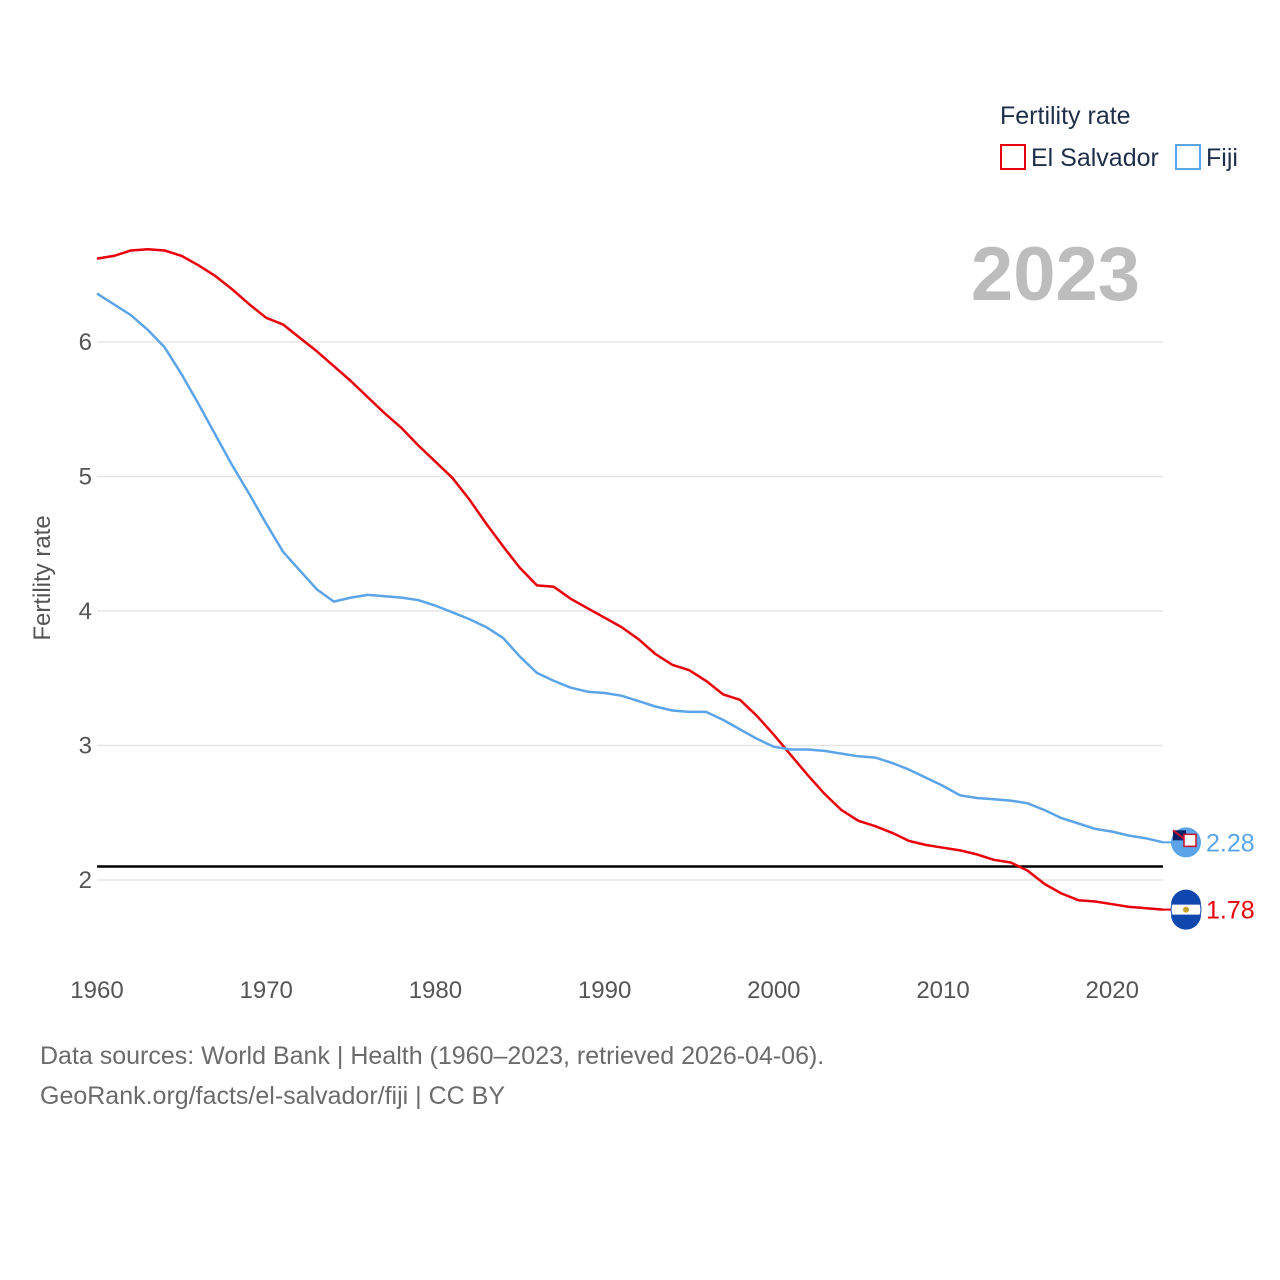 This screenshot has width=1280, height=1280. I want to click on x-tick-1980: 1980, so click(435, 990).